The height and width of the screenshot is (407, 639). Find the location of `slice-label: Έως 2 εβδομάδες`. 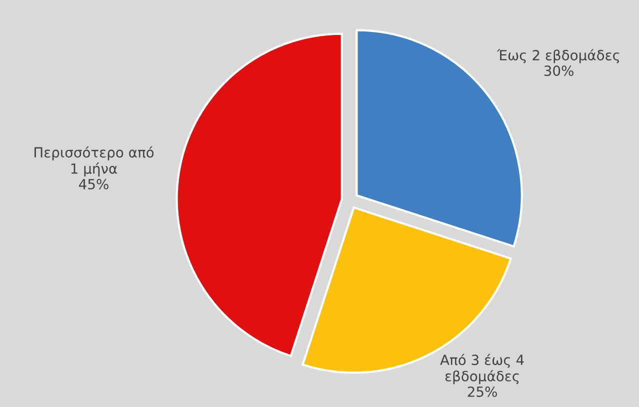

slice-label: Έως 2 εβδομάδες is located at coordinates (558, 56).